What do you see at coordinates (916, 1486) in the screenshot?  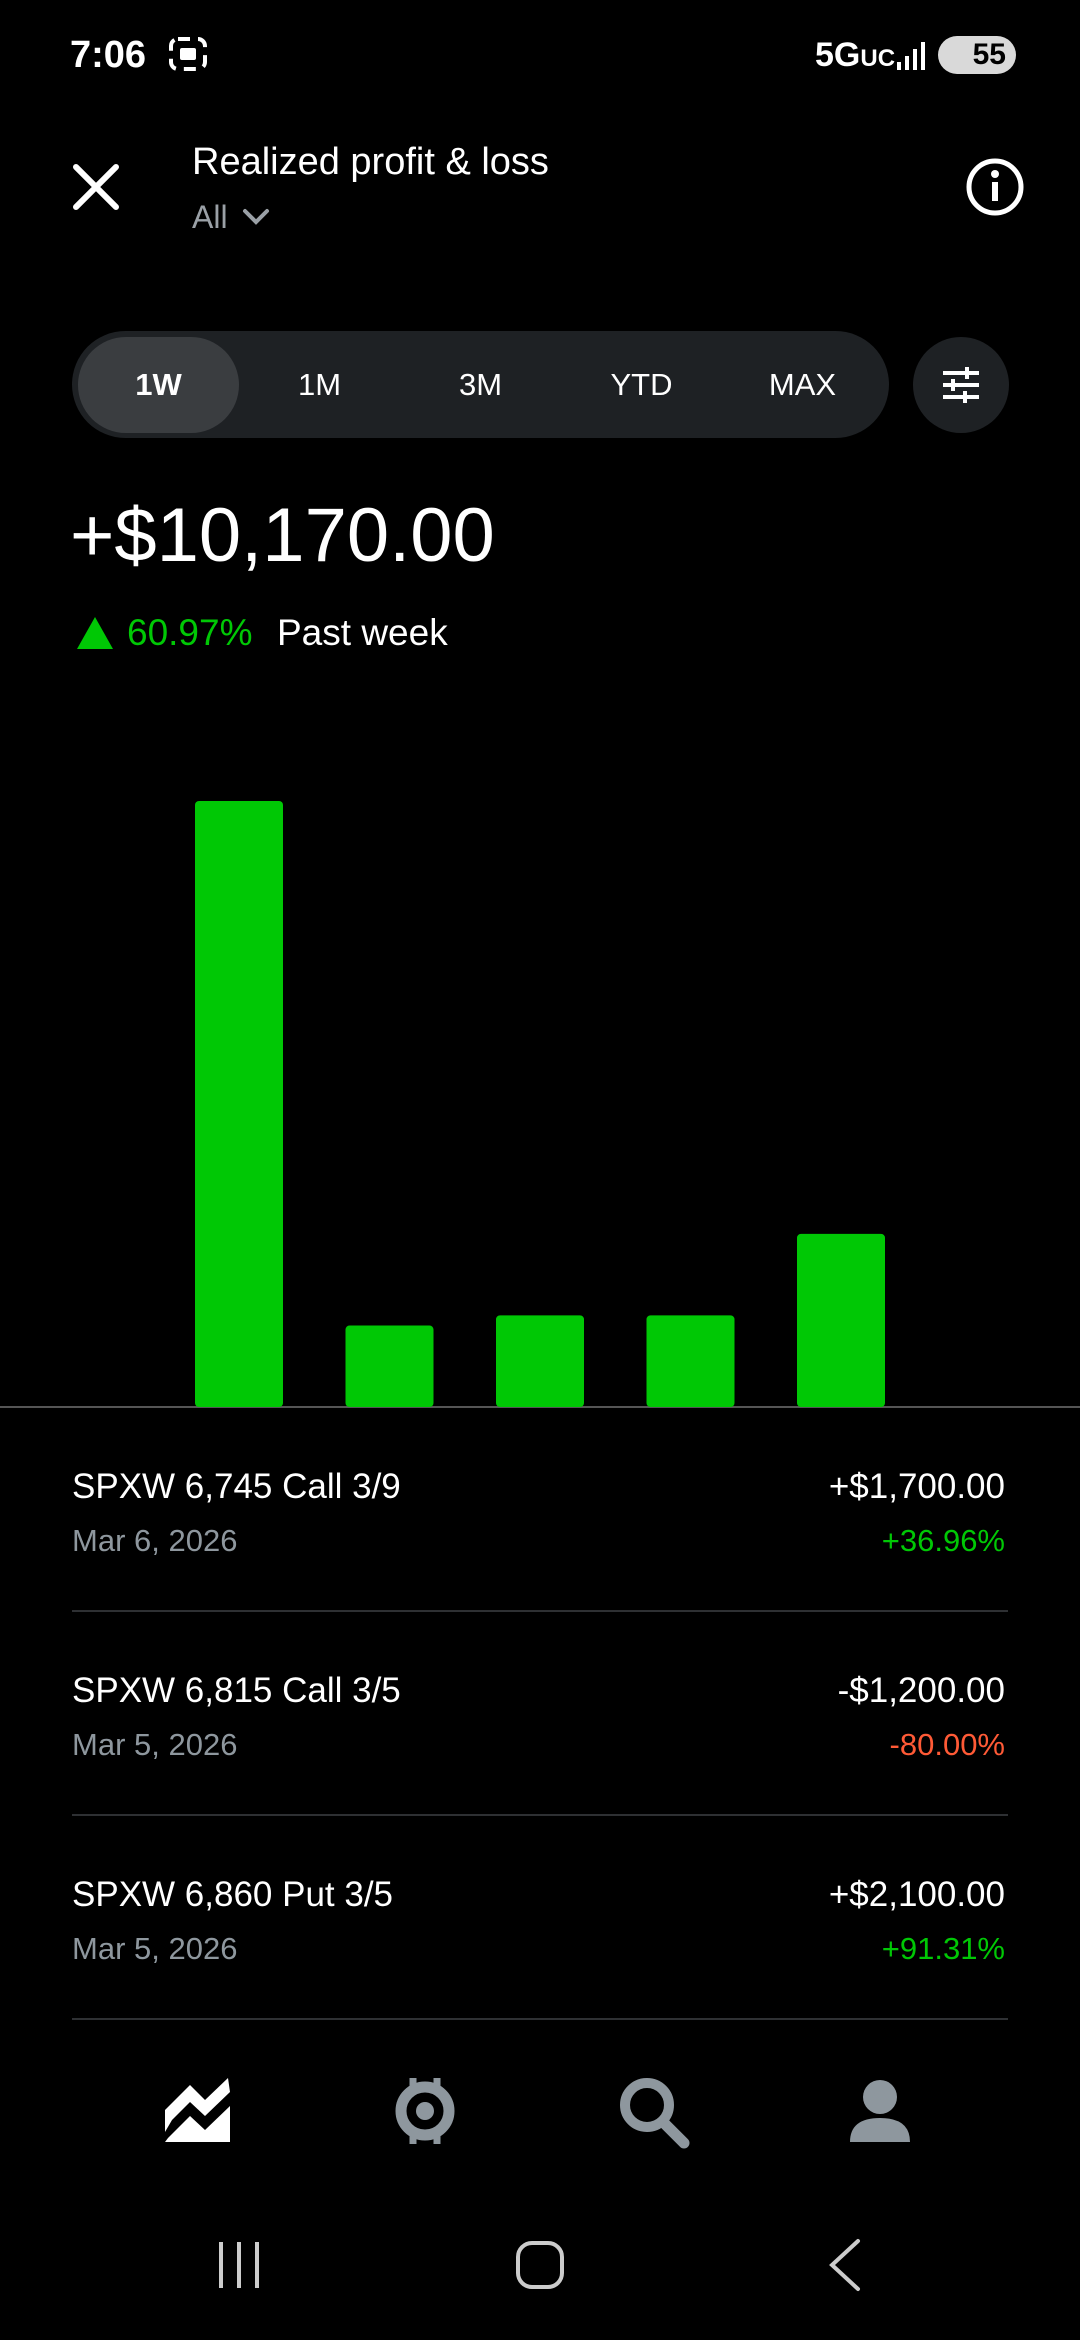 I see `position-amount: +$1,700.00` at bounding box center [916, 1486].